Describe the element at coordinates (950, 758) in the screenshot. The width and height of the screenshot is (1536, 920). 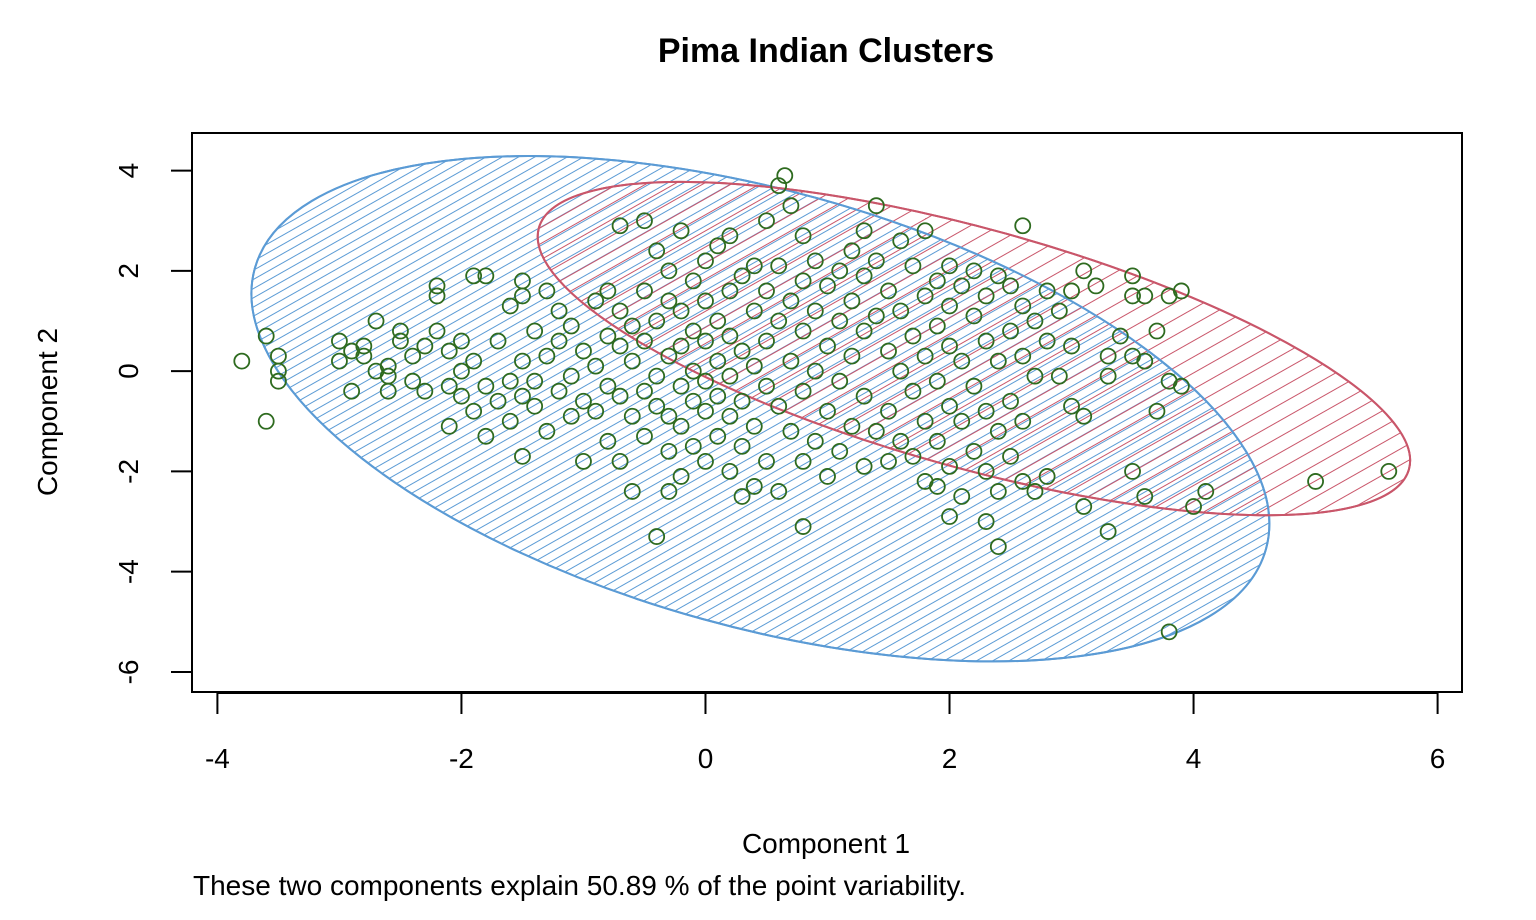
I see `x-tick-label: 2` at that location.